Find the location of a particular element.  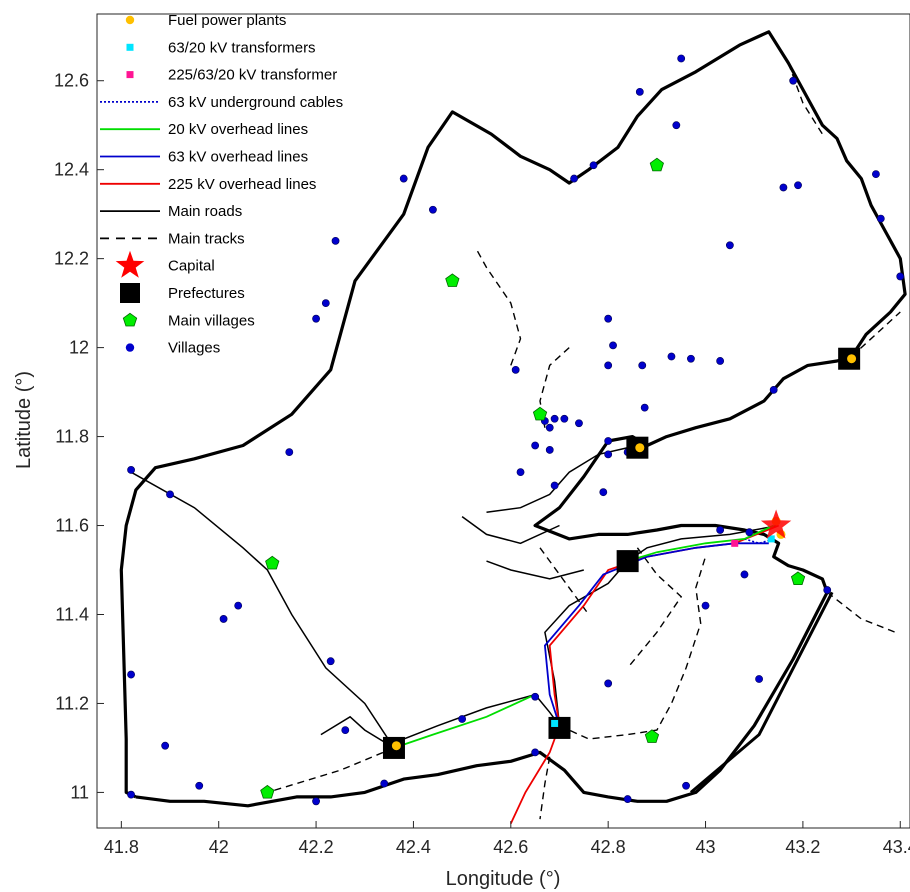

legend-label: Capital is located at coordinates (191, 266).